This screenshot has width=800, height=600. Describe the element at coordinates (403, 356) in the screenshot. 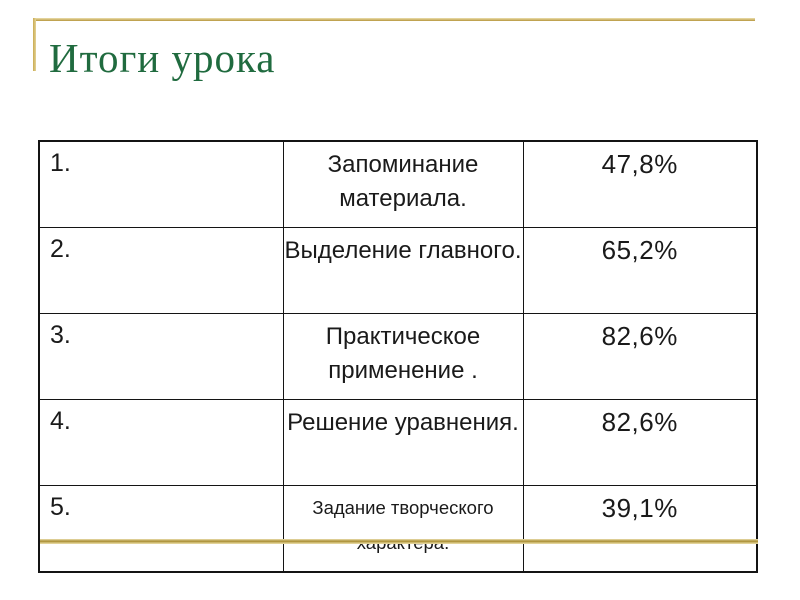

I see `task-cell: Практическое применение .` at that location.